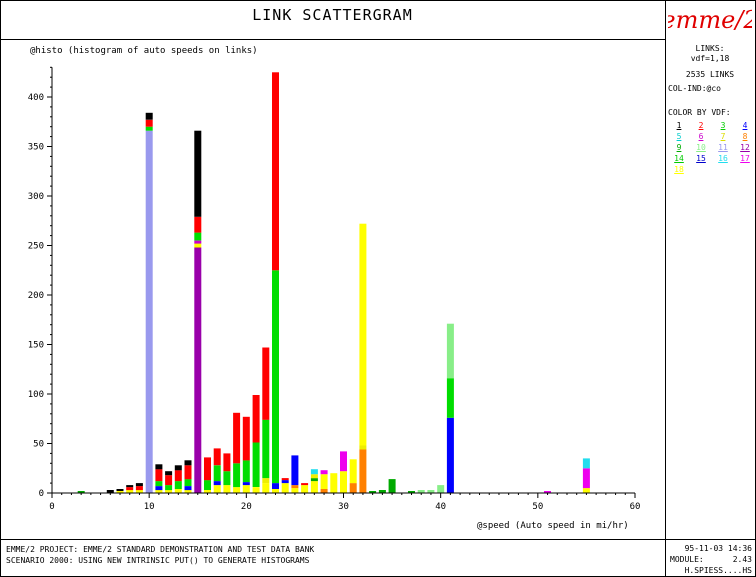 The width and height of the screenshot is (756, 577). I want to click on links-label: LINKS:, so click(710, 48).